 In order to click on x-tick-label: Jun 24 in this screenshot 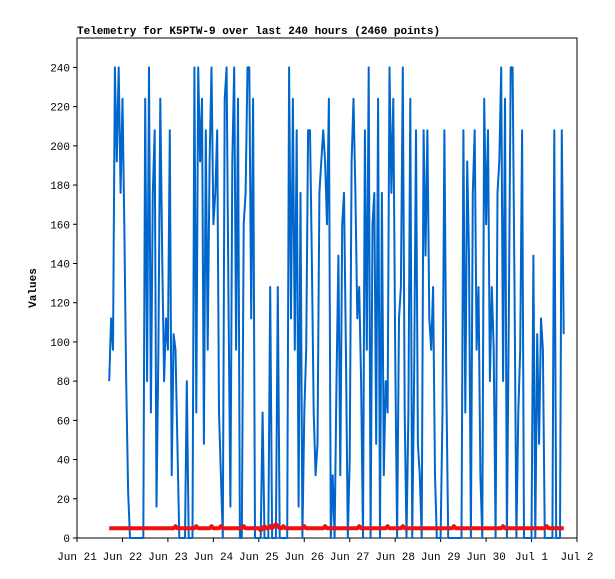, I will do `click(214, 558)`.